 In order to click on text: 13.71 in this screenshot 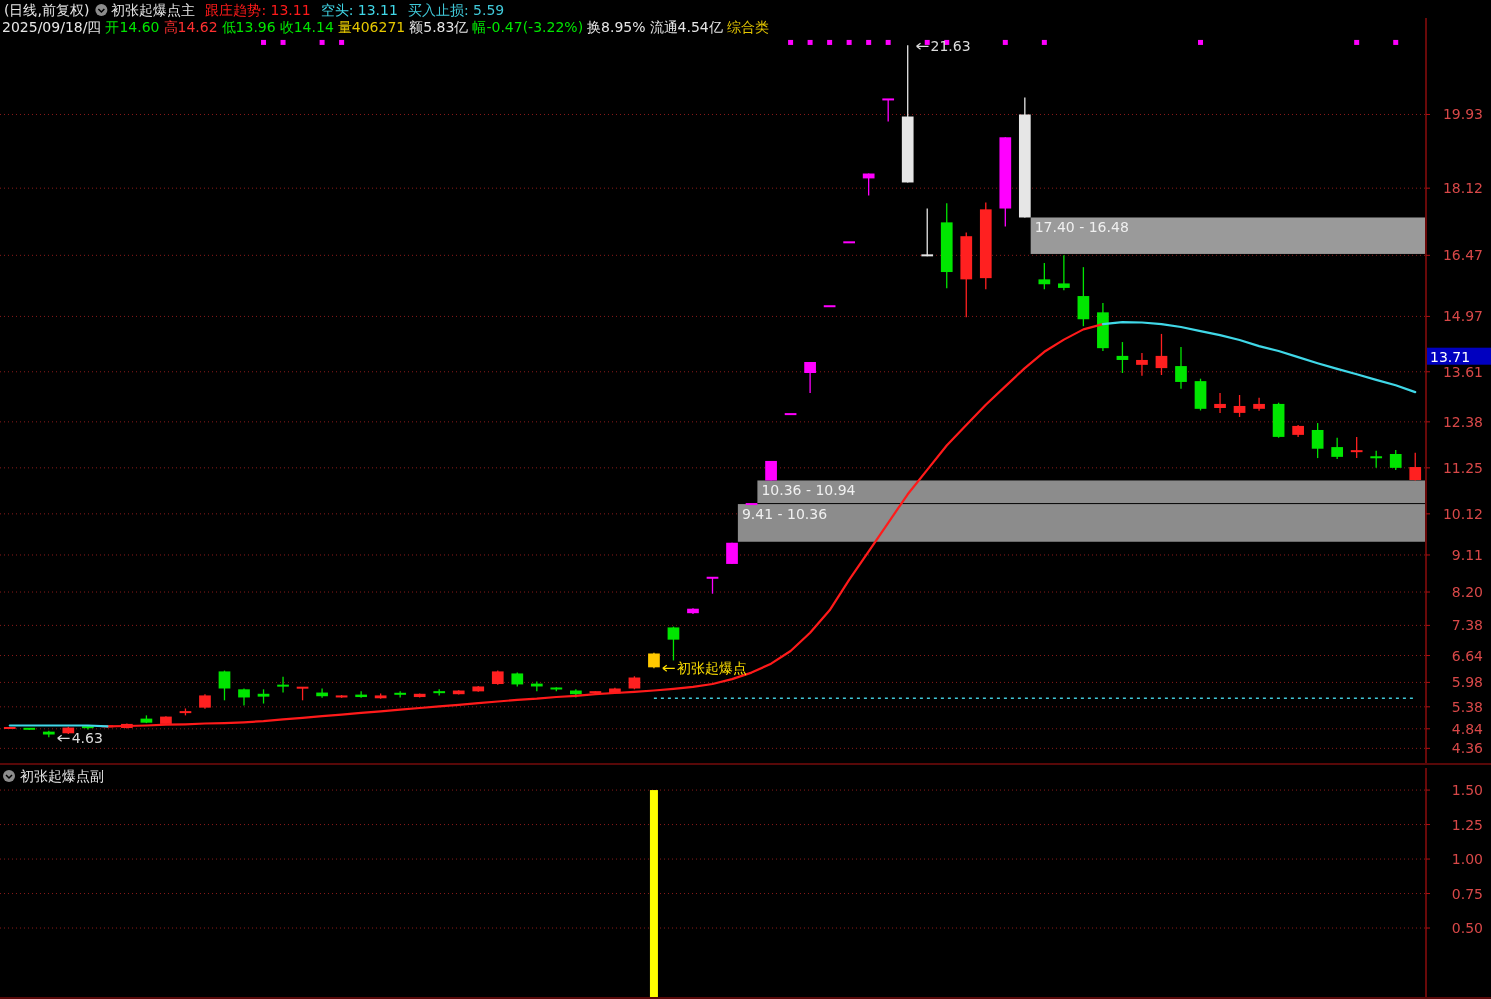, I will do `click(1450, 356)`.